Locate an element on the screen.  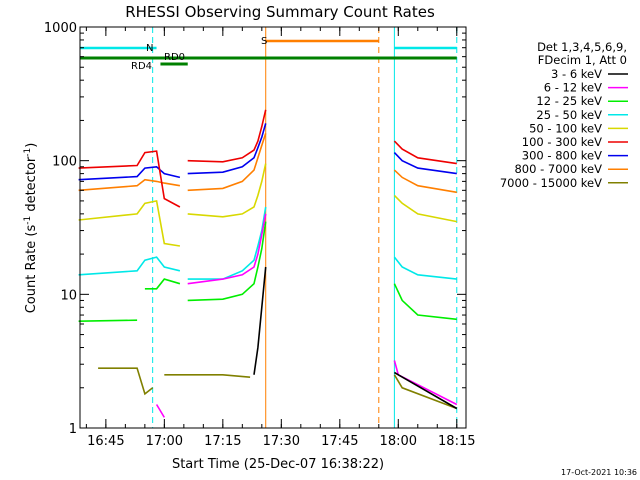
y-label-part-1: Count Rate (s is located at coordinates (31, 269).